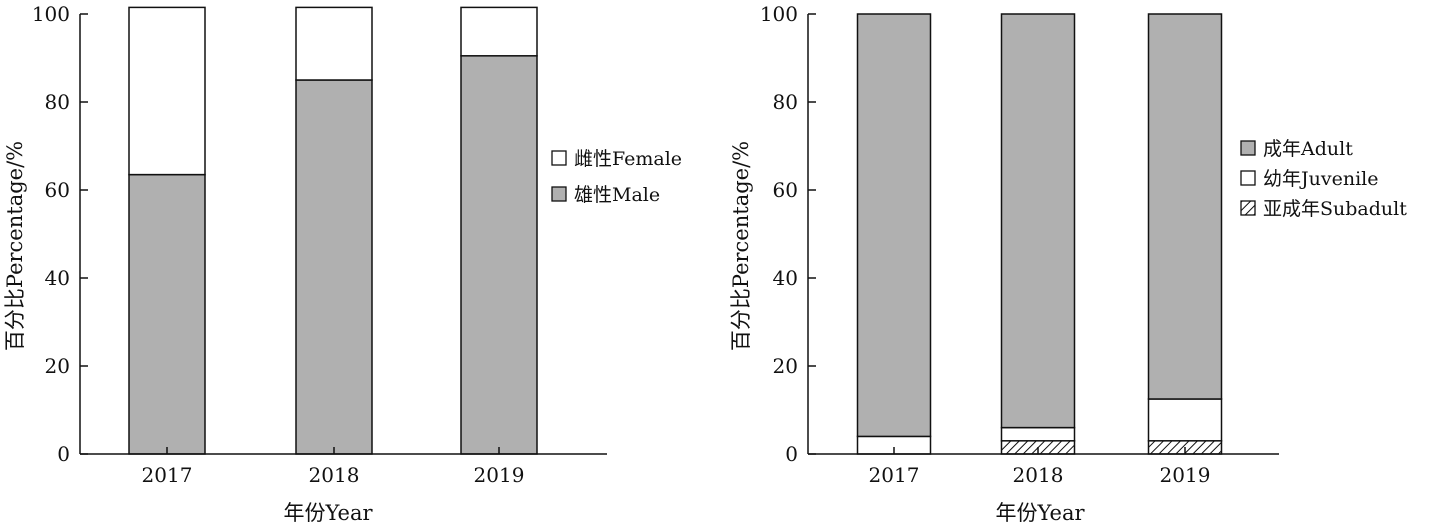  Describe the element at coordinates (628, 159) in the screenshot. I see `legend-label: 雌性Female` at that location.